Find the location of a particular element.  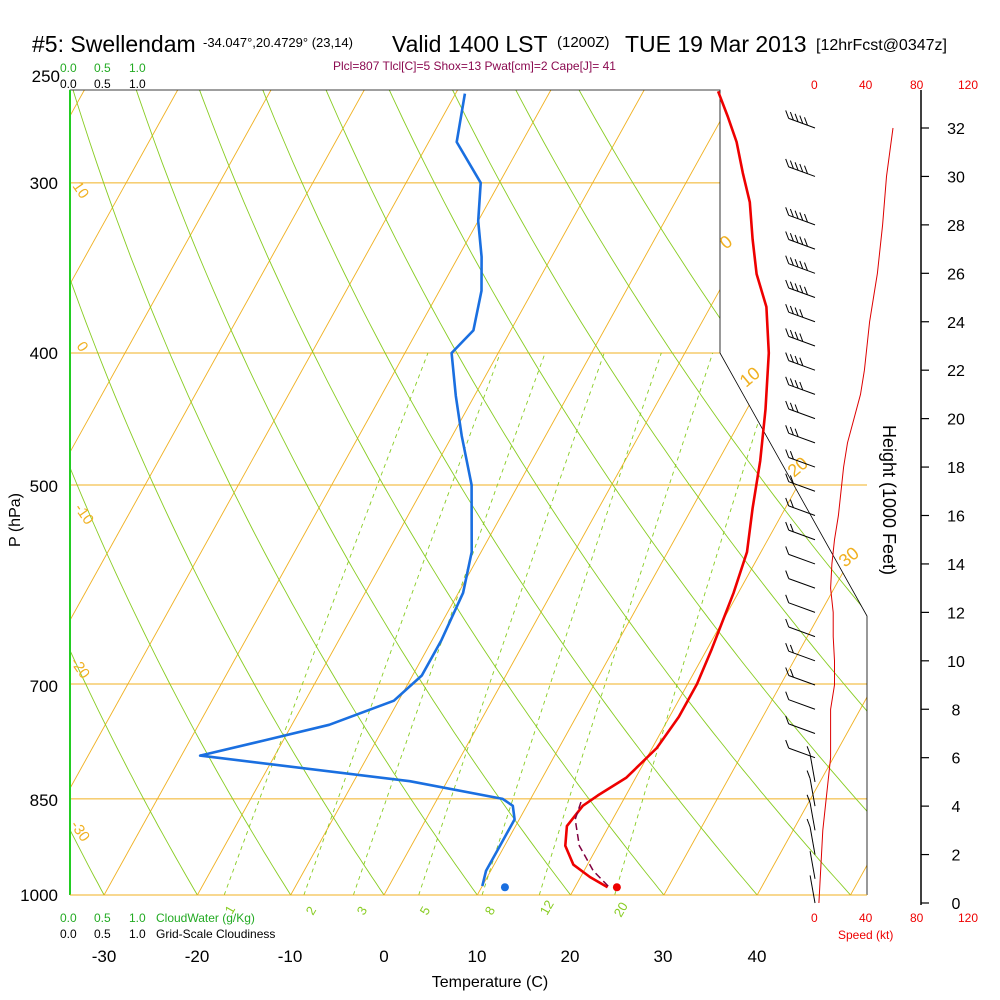

p-tick-850: 850 is located at coordinates (44, 800).